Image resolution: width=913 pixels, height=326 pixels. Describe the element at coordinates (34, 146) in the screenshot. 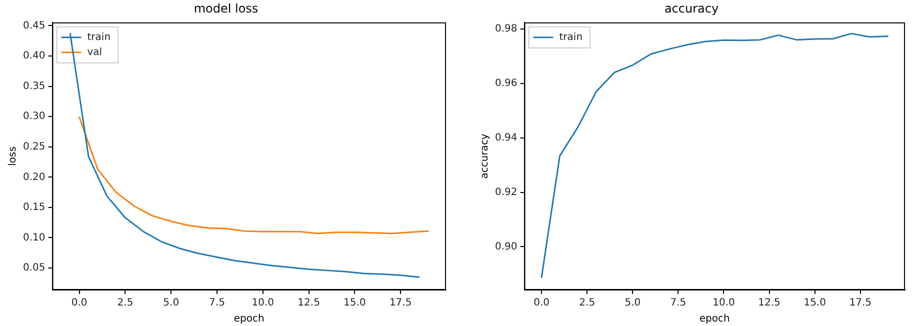

I see `y-tick-label: 0.25` at that location.